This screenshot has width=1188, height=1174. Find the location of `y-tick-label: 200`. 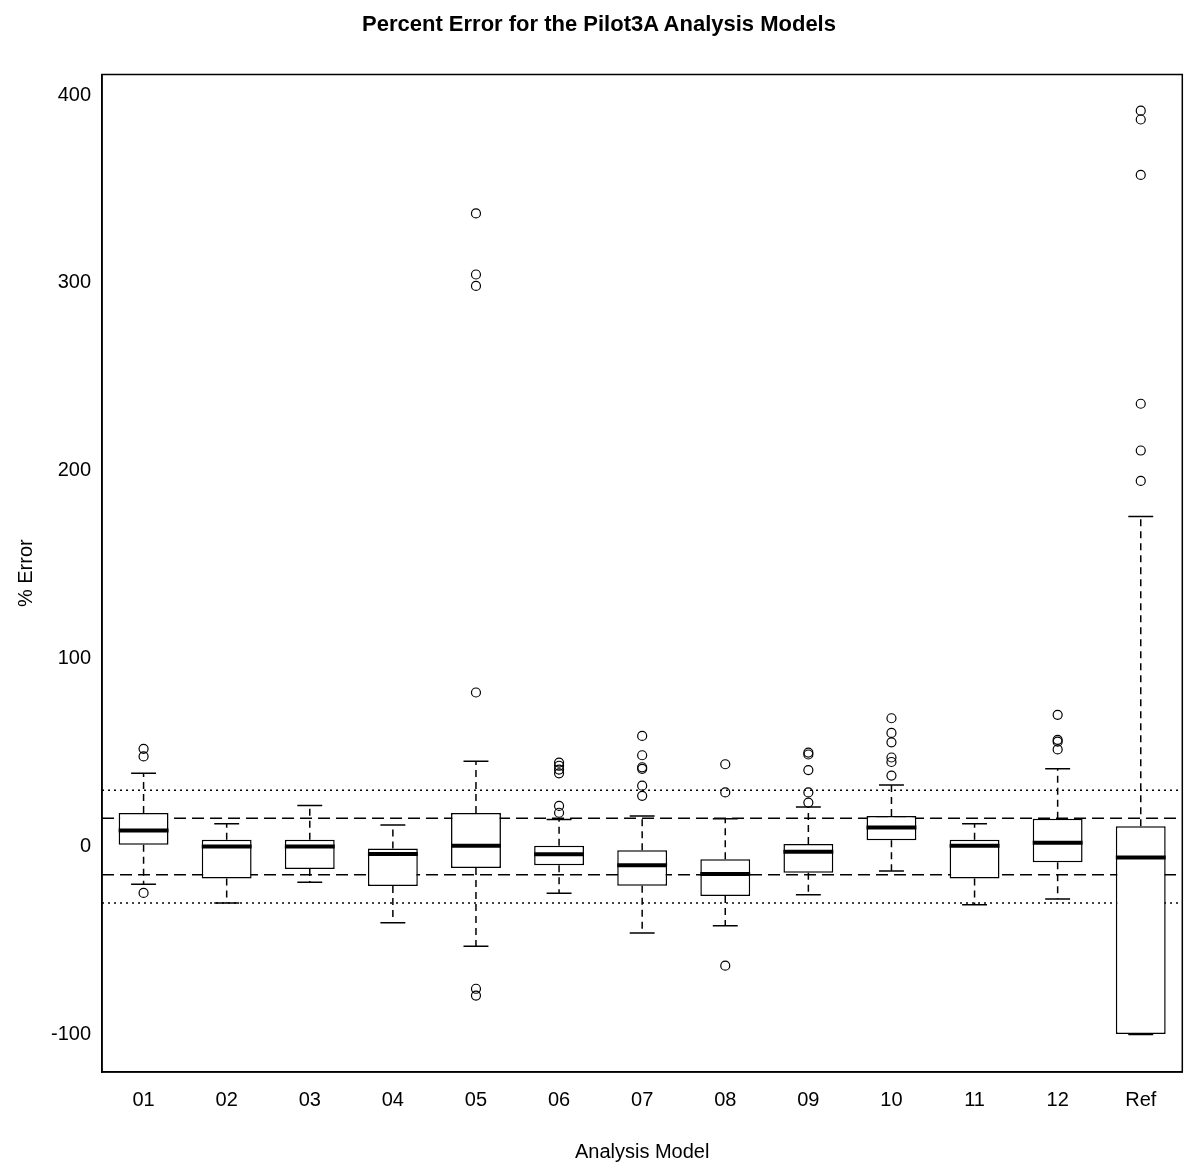

y-tick-label: 200 is located at coordinates (74, 469).